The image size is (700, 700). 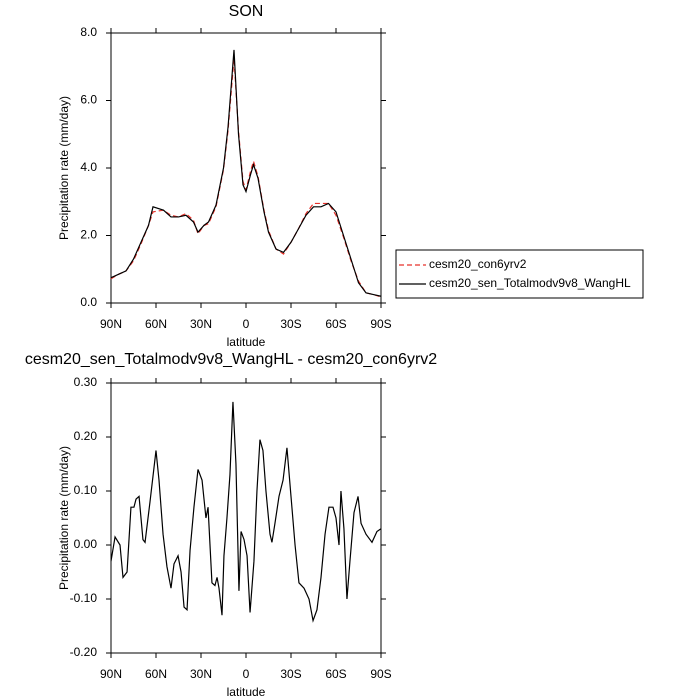 What do you see at coordinates (86, 436) in the screenshot?
I see `y-tick-label: 0.20` at bounding box center [86, 436].